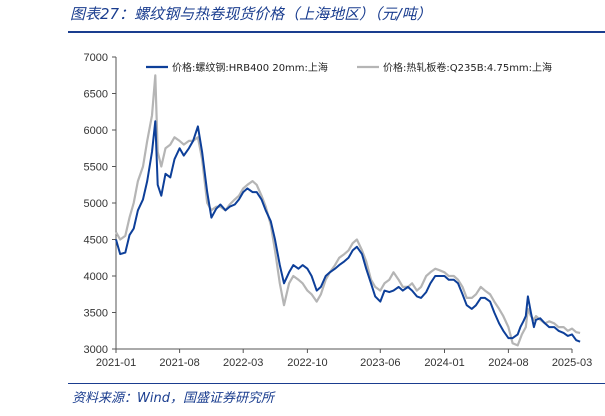 The image size is (605, 416). What do you see at coordinates (336, 32) in the screenshot?
I see `title-rule` at bounding box center [336, 32].